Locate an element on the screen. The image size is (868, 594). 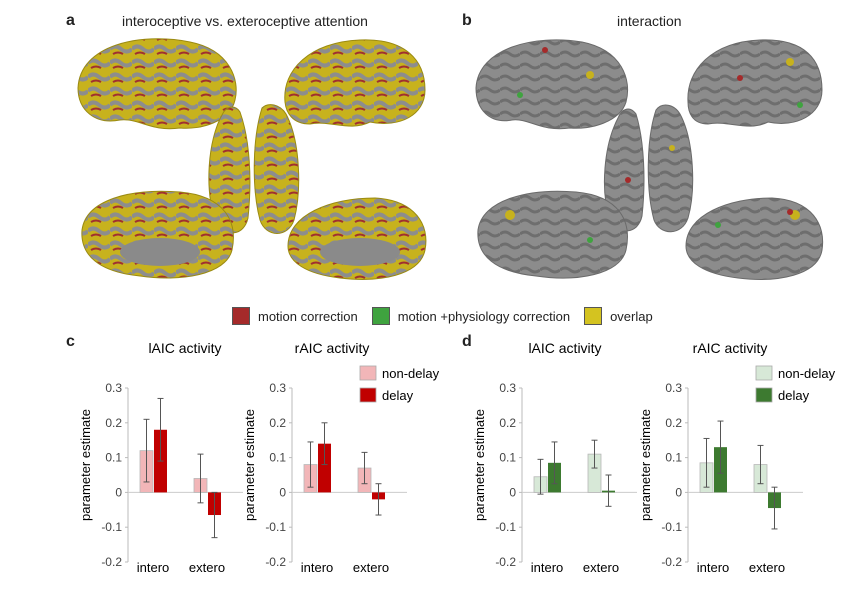
legend-swatch-overlap is located at coordinates (593, 316).